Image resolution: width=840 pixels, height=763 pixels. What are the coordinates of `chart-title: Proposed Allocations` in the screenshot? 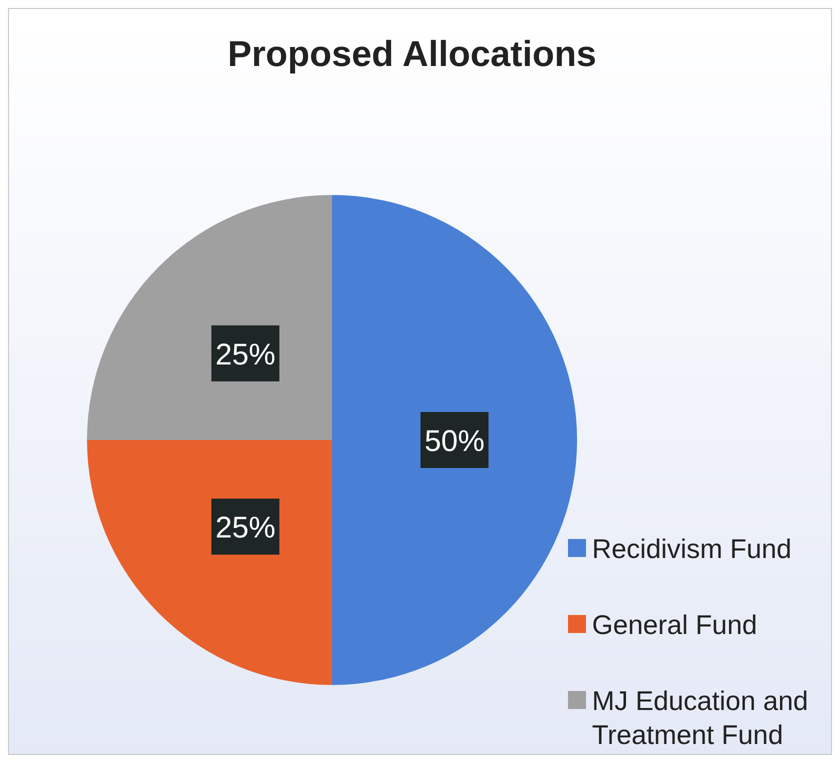 It's located at (412, 53).